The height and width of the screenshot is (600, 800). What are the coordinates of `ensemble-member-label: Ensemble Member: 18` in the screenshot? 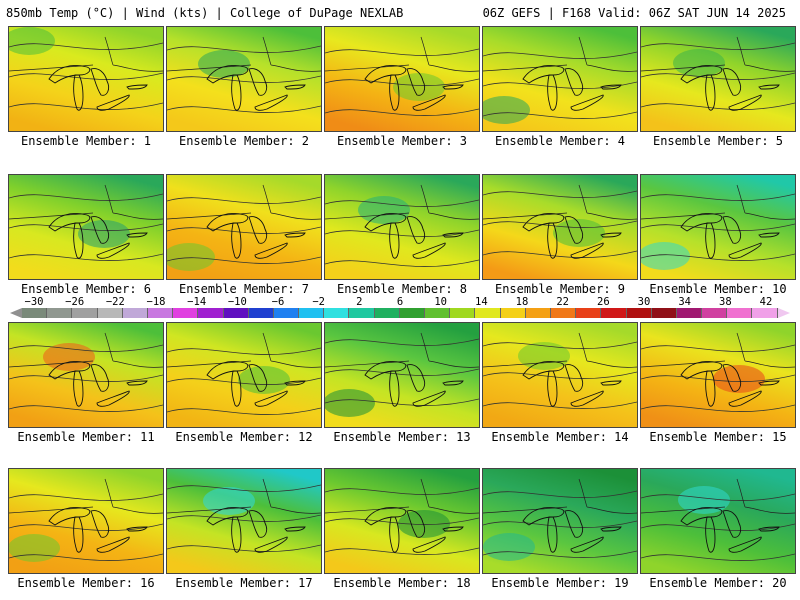 It's located at (402, 583).